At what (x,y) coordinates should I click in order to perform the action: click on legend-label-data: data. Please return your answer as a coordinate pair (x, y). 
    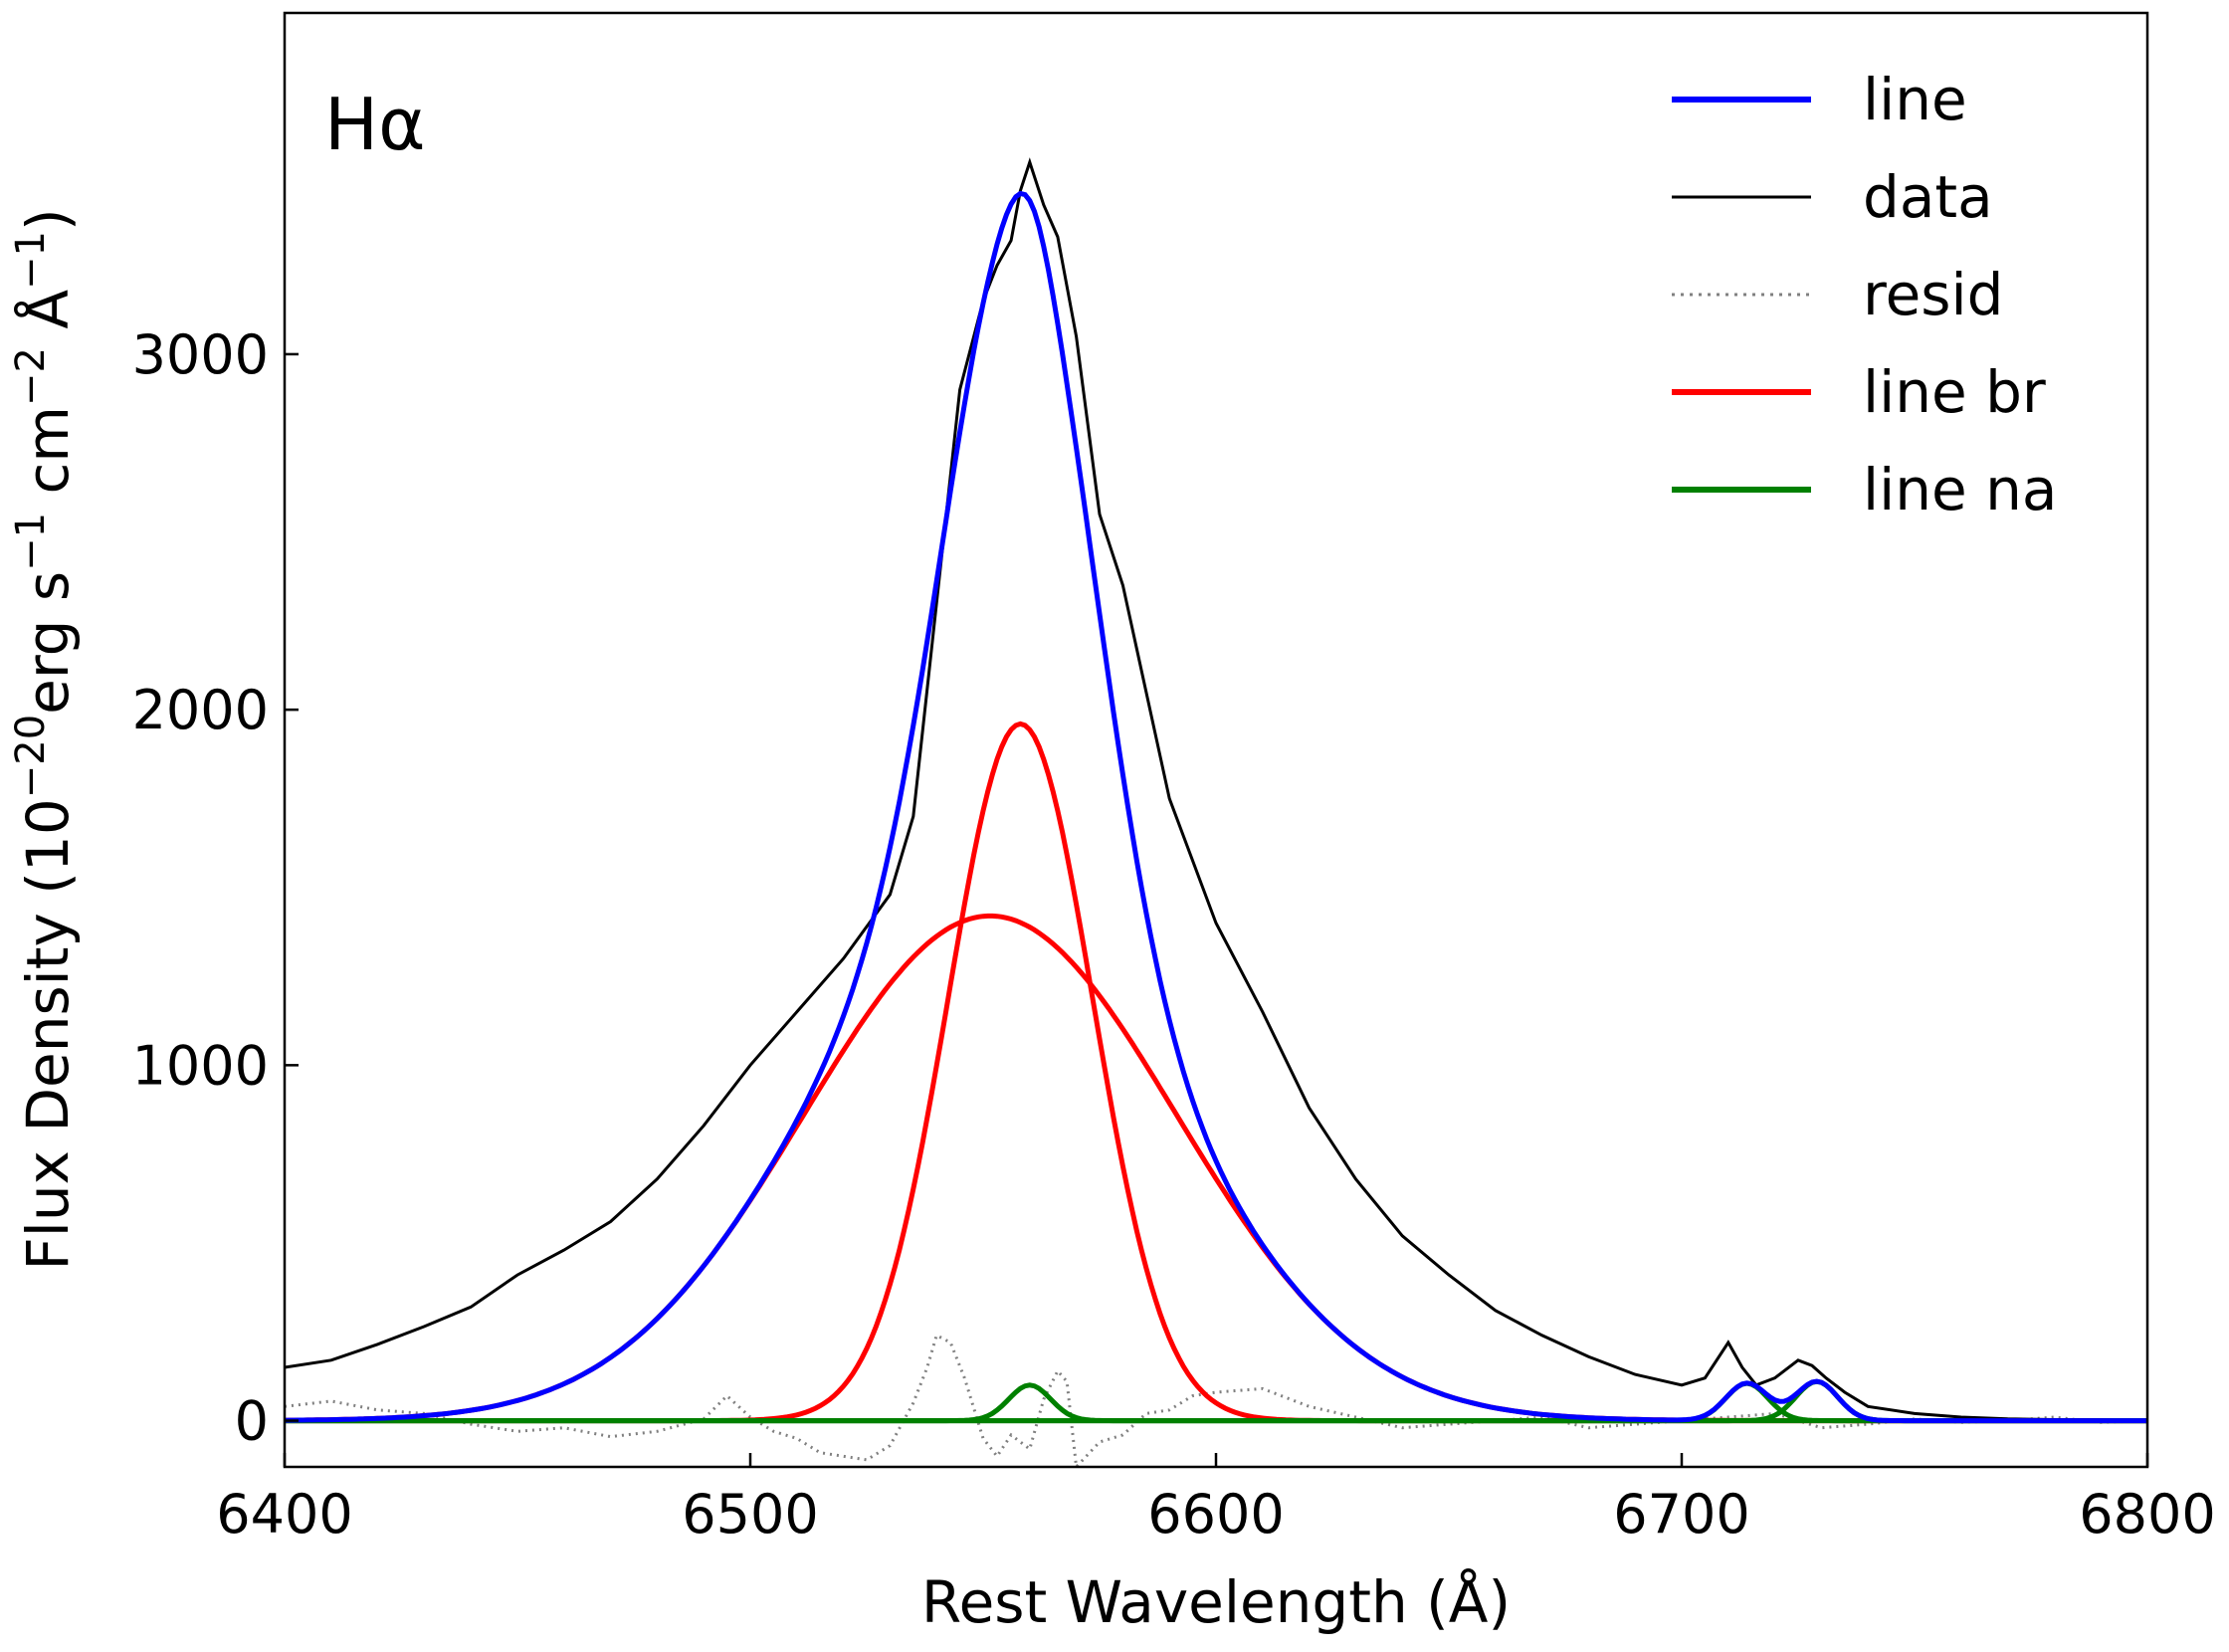
    Looking at the image, I should click on (1928, 197).